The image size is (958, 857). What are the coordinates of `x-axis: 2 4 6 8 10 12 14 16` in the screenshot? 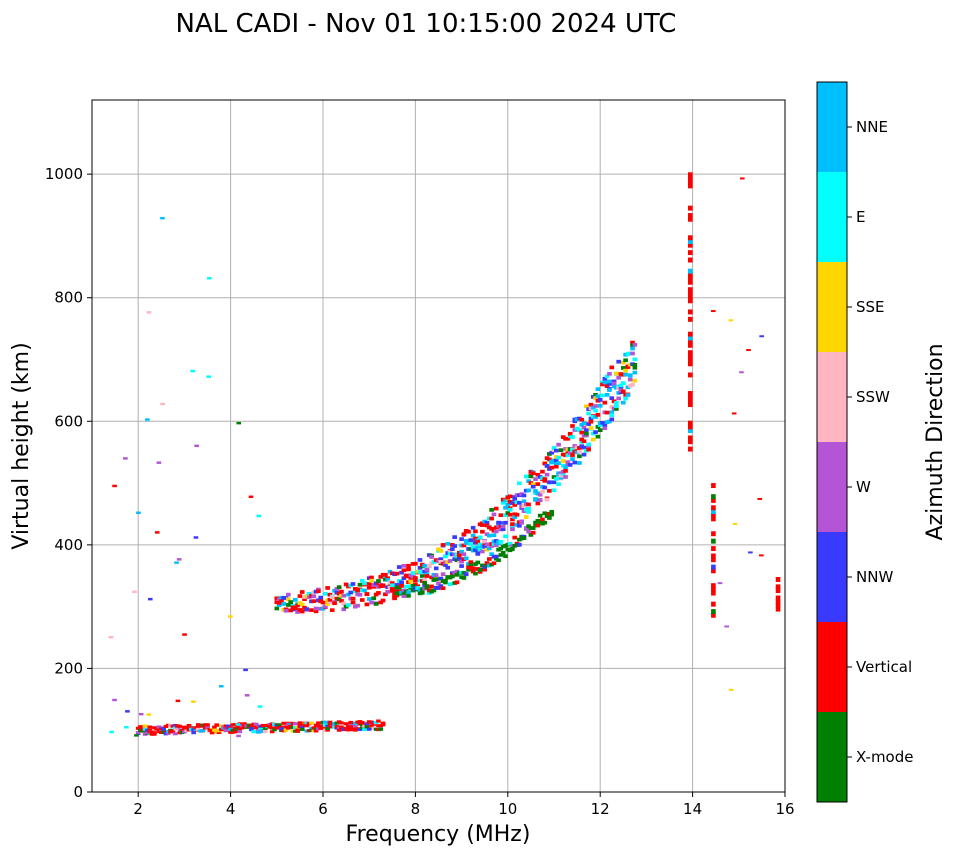 It's located at (464, 805).